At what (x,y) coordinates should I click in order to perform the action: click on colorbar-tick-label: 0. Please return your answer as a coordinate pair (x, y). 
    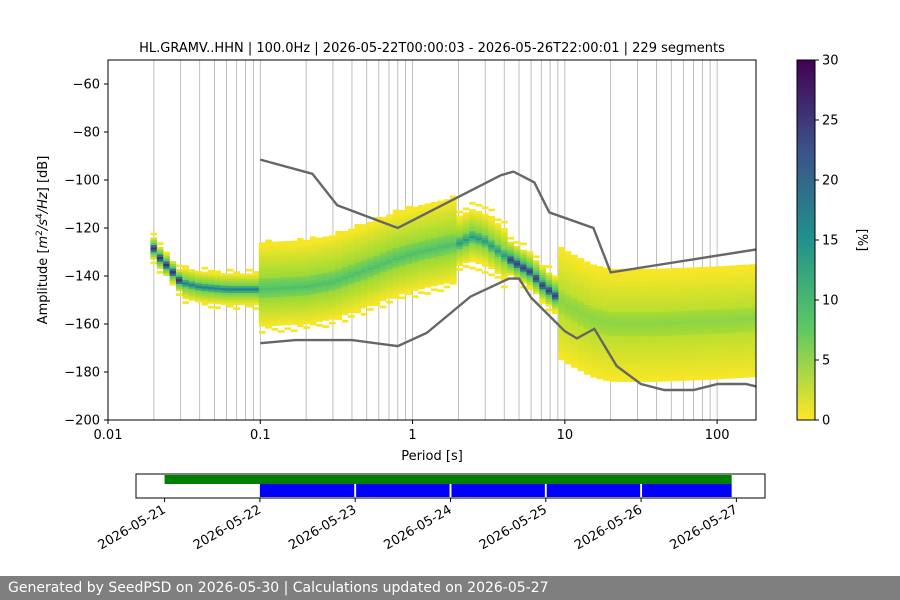
    Looking at the image, I should click on (826, 421).